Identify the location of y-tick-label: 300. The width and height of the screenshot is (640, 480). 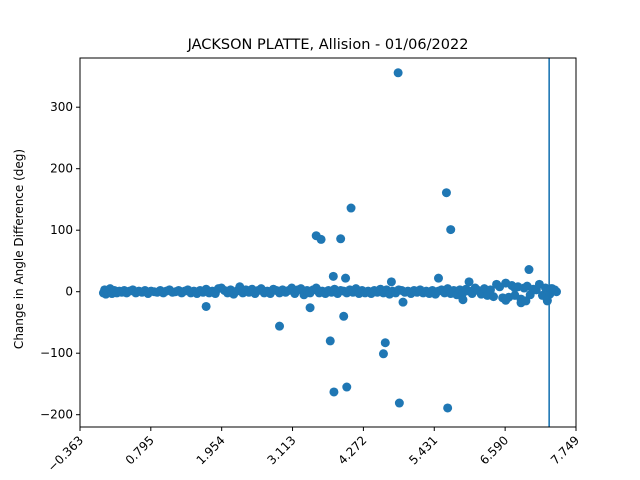
(61, 107).